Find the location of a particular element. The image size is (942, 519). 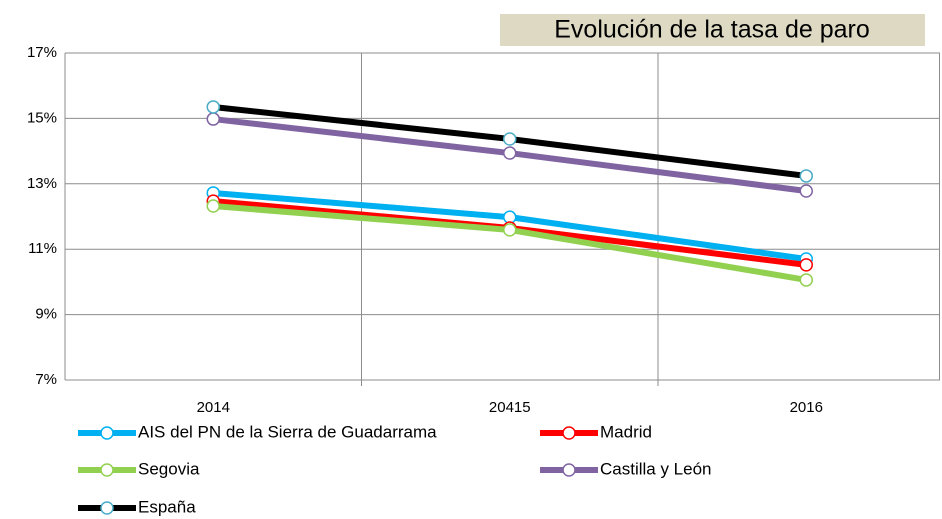

x-tick-label: 2014 is located at coordinates (213, 407).